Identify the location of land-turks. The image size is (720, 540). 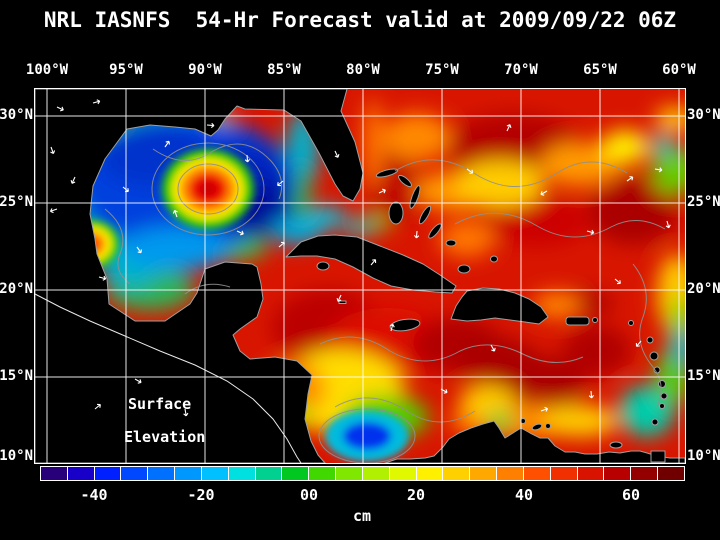
(494, 259).